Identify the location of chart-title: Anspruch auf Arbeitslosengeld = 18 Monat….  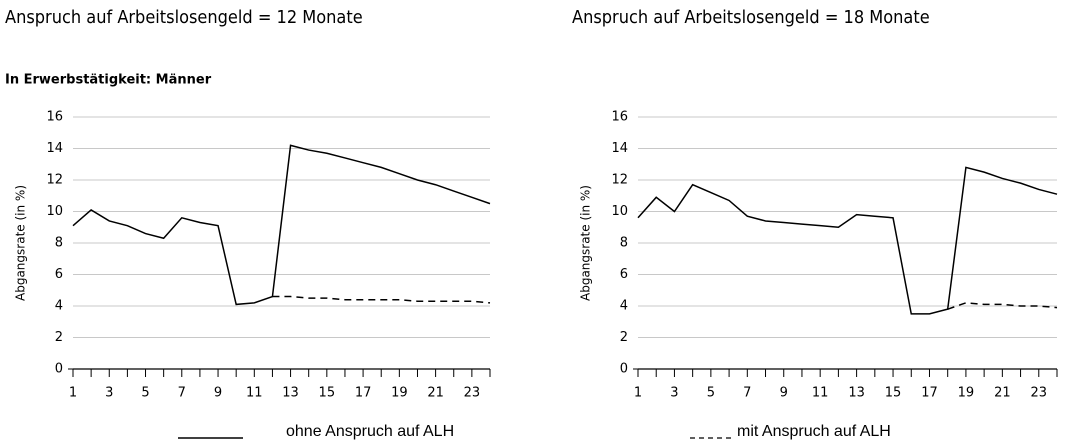
(751, 17).